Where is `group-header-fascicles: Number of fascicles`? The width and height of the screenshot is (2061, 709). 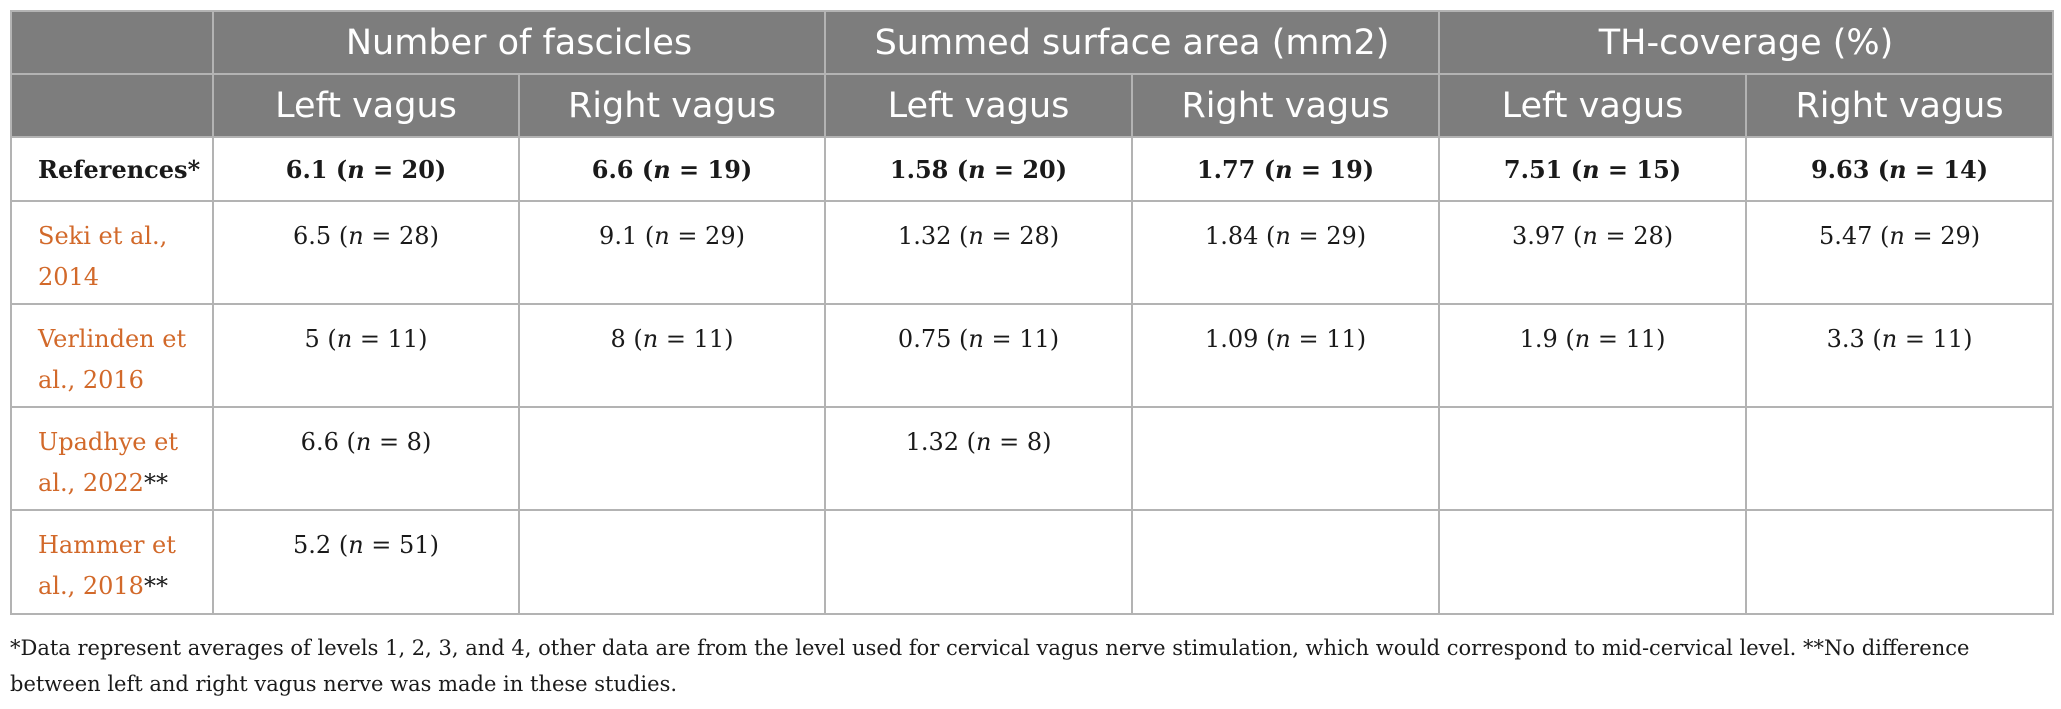
group-header-fascicles: Number of fascicles is located at coordinates (519, 42).